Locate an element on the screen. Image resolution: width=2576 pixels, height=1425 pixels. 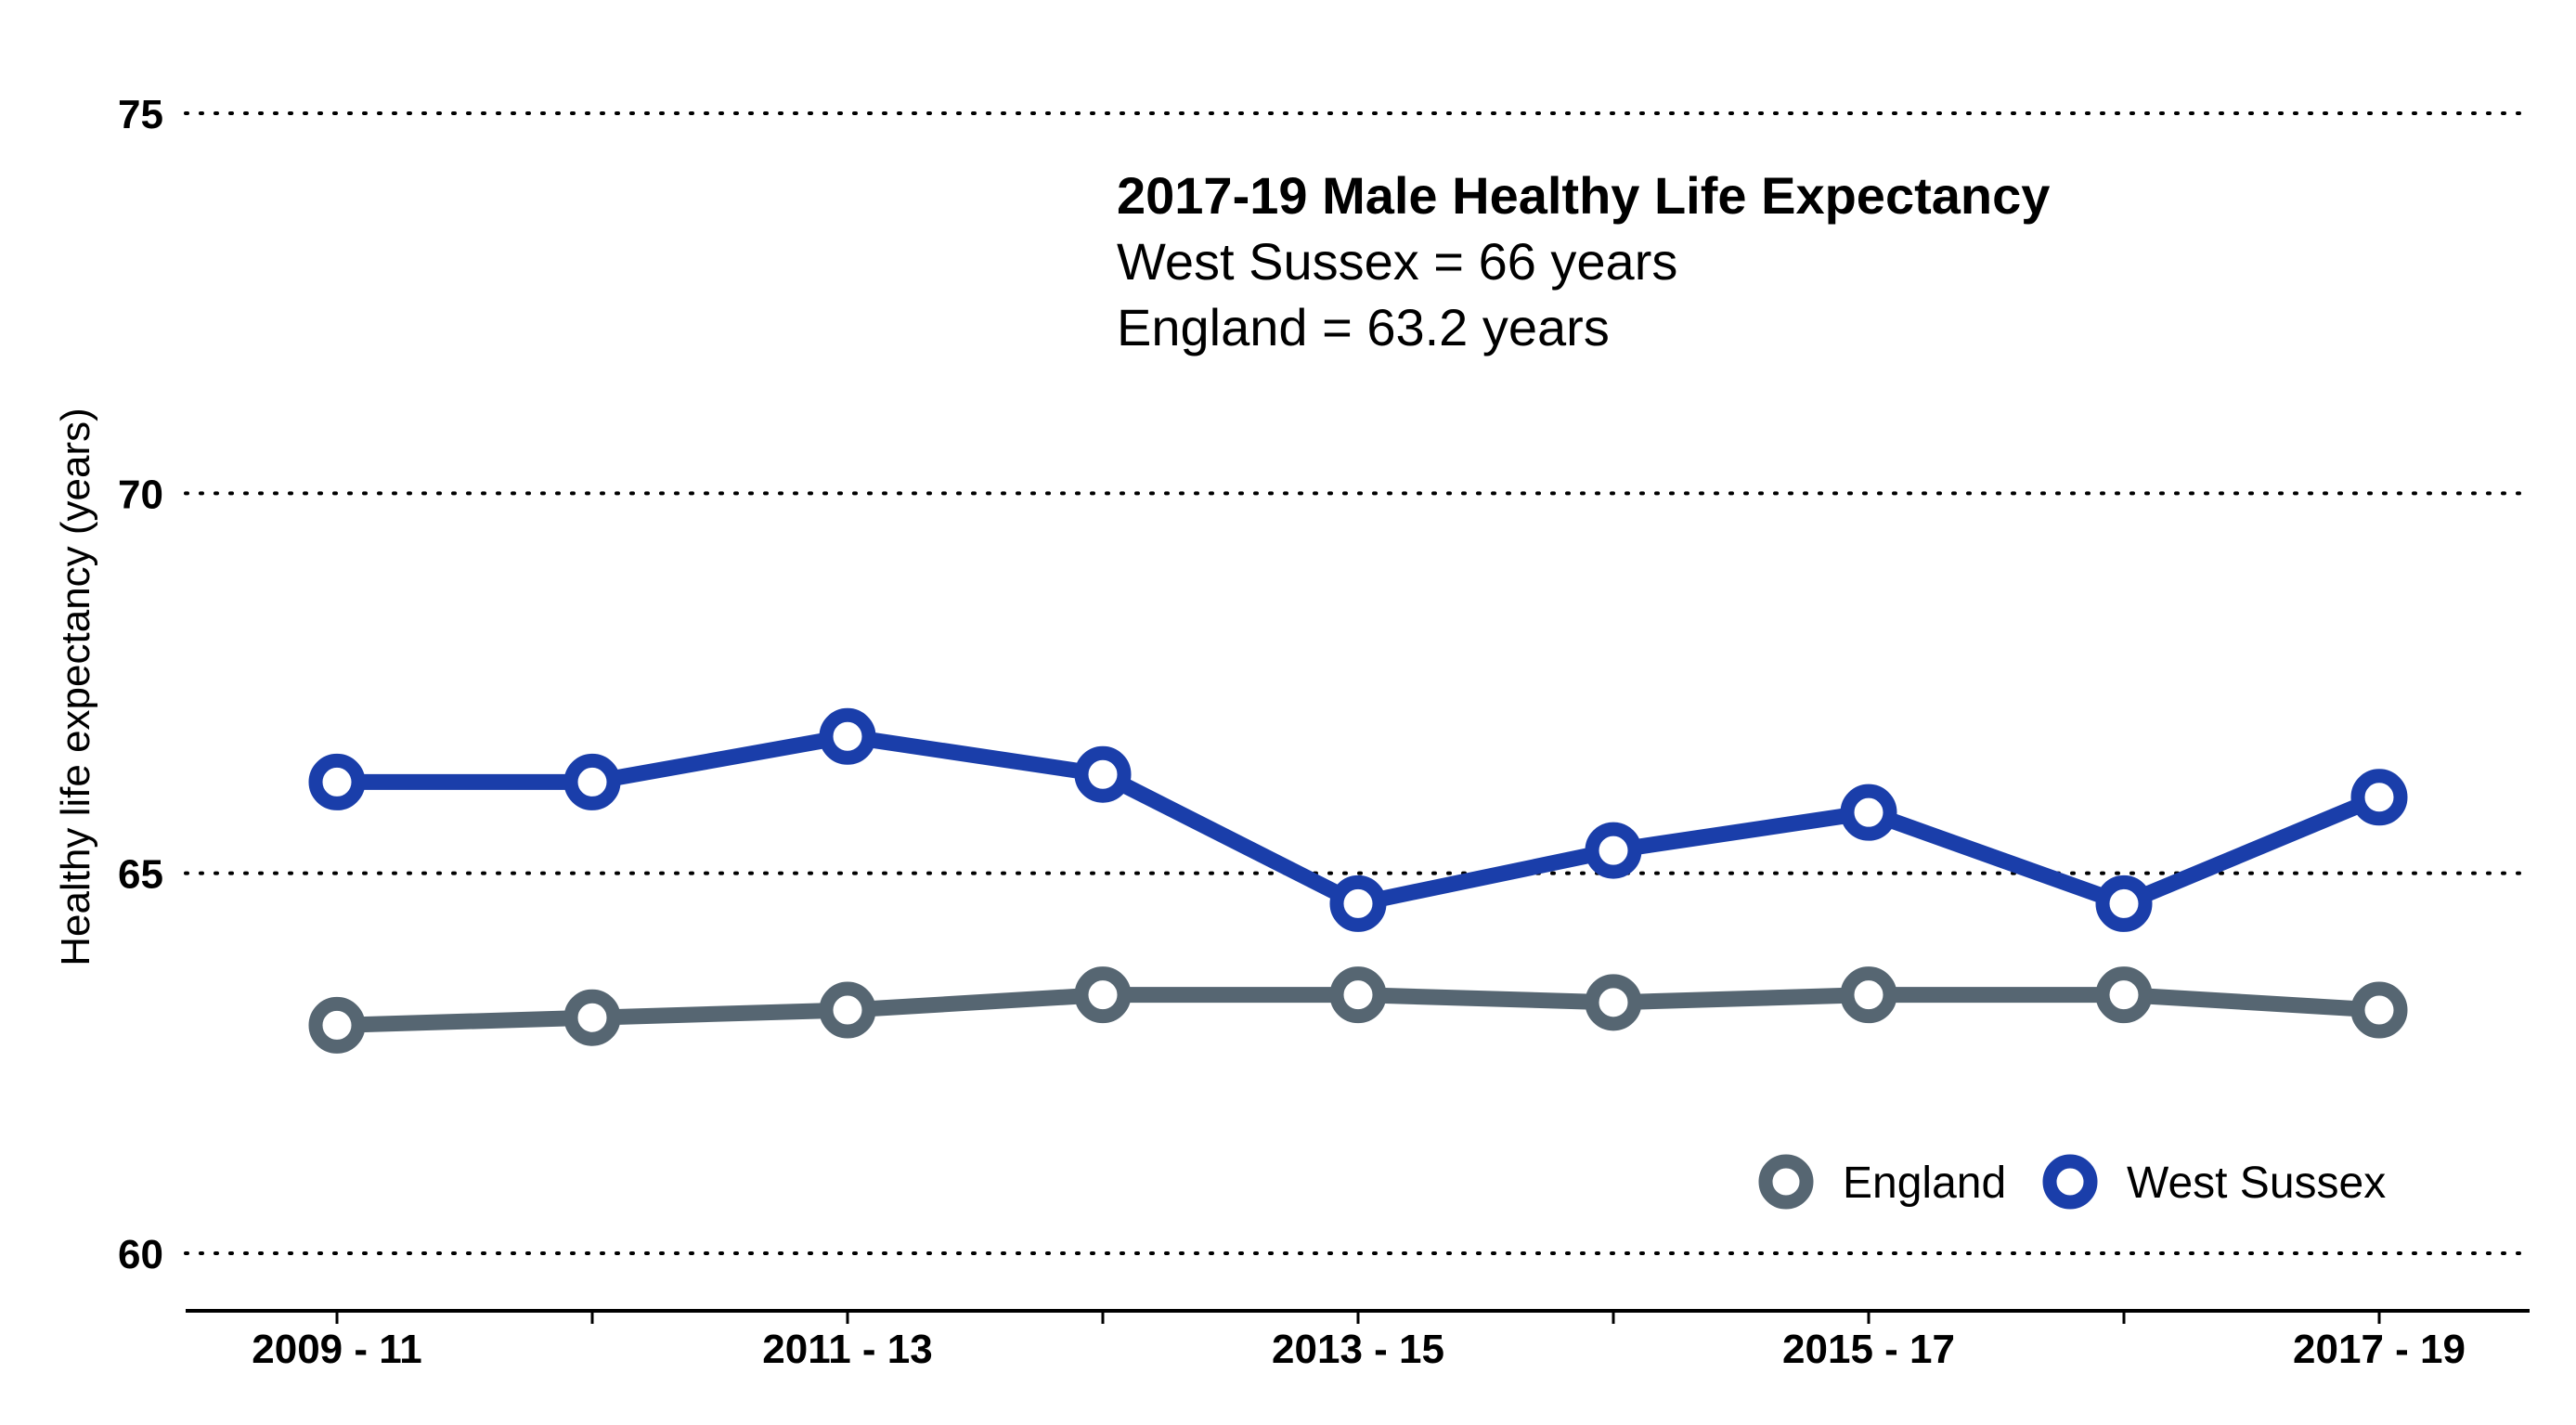
x-tick-label: 2013 - 15 is located at coordinates (1358, 1349).